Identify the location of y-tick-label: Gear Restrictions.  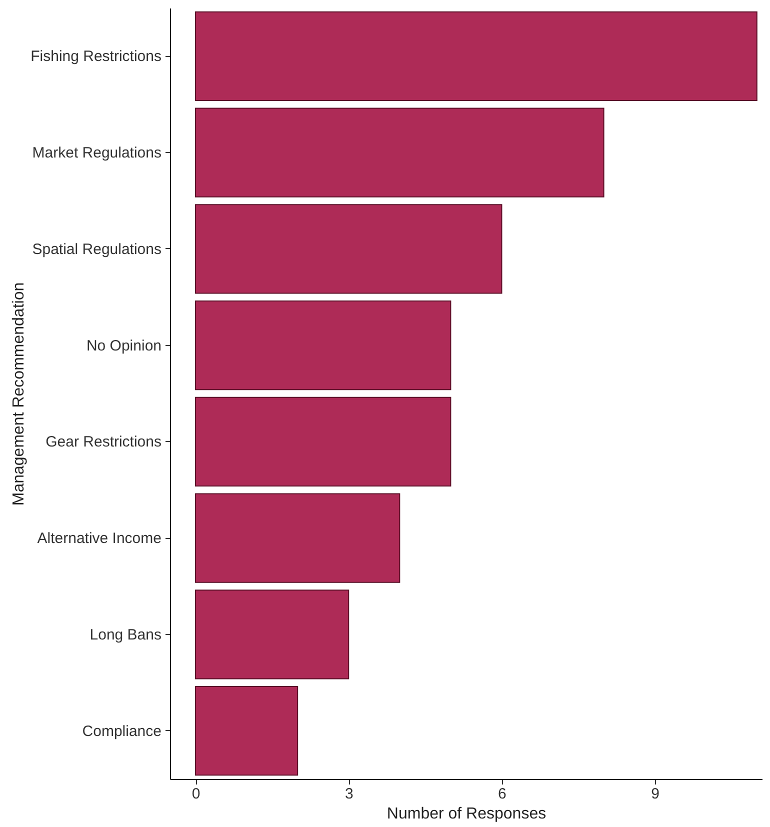
(104, 442).